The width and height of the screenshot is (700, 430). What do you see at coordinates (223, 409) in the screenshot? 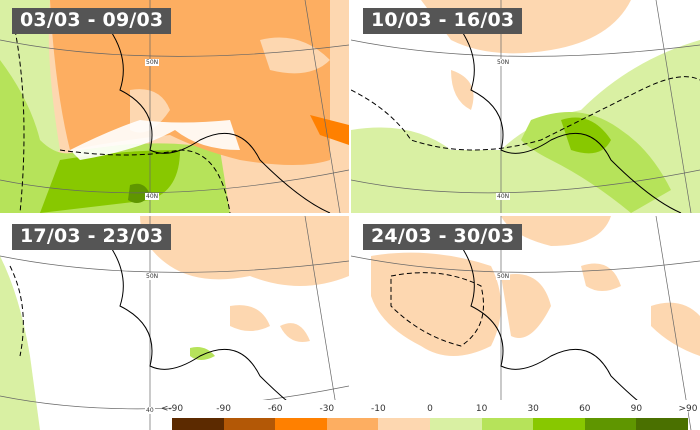
I see `legend-label: -90` at bounding box center [223, 409].